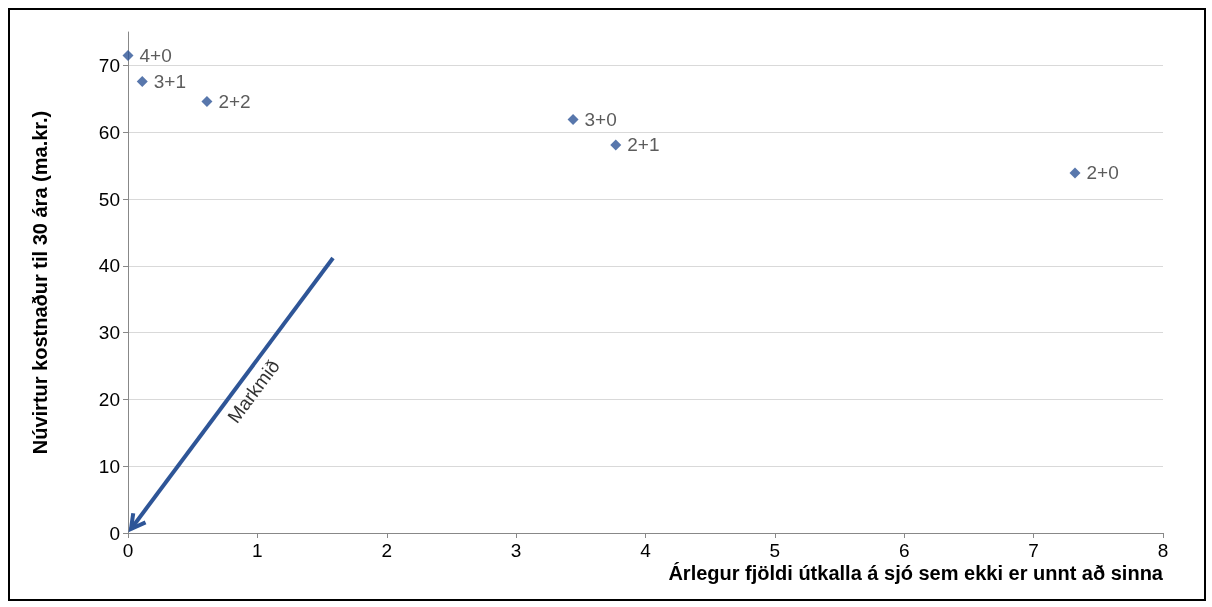 This screenshot has height=607, width=1212. I want to click on x-axis-title: Árlegur fjöldi útkalla á sjó sem ekki er unnt að sinna, so click(916, 573).